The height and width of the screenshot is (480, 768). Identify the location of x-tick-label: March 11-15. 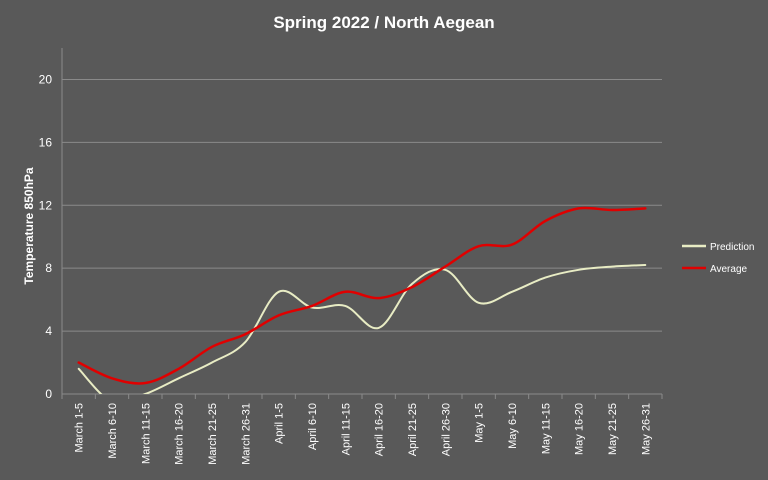
(146, 433).